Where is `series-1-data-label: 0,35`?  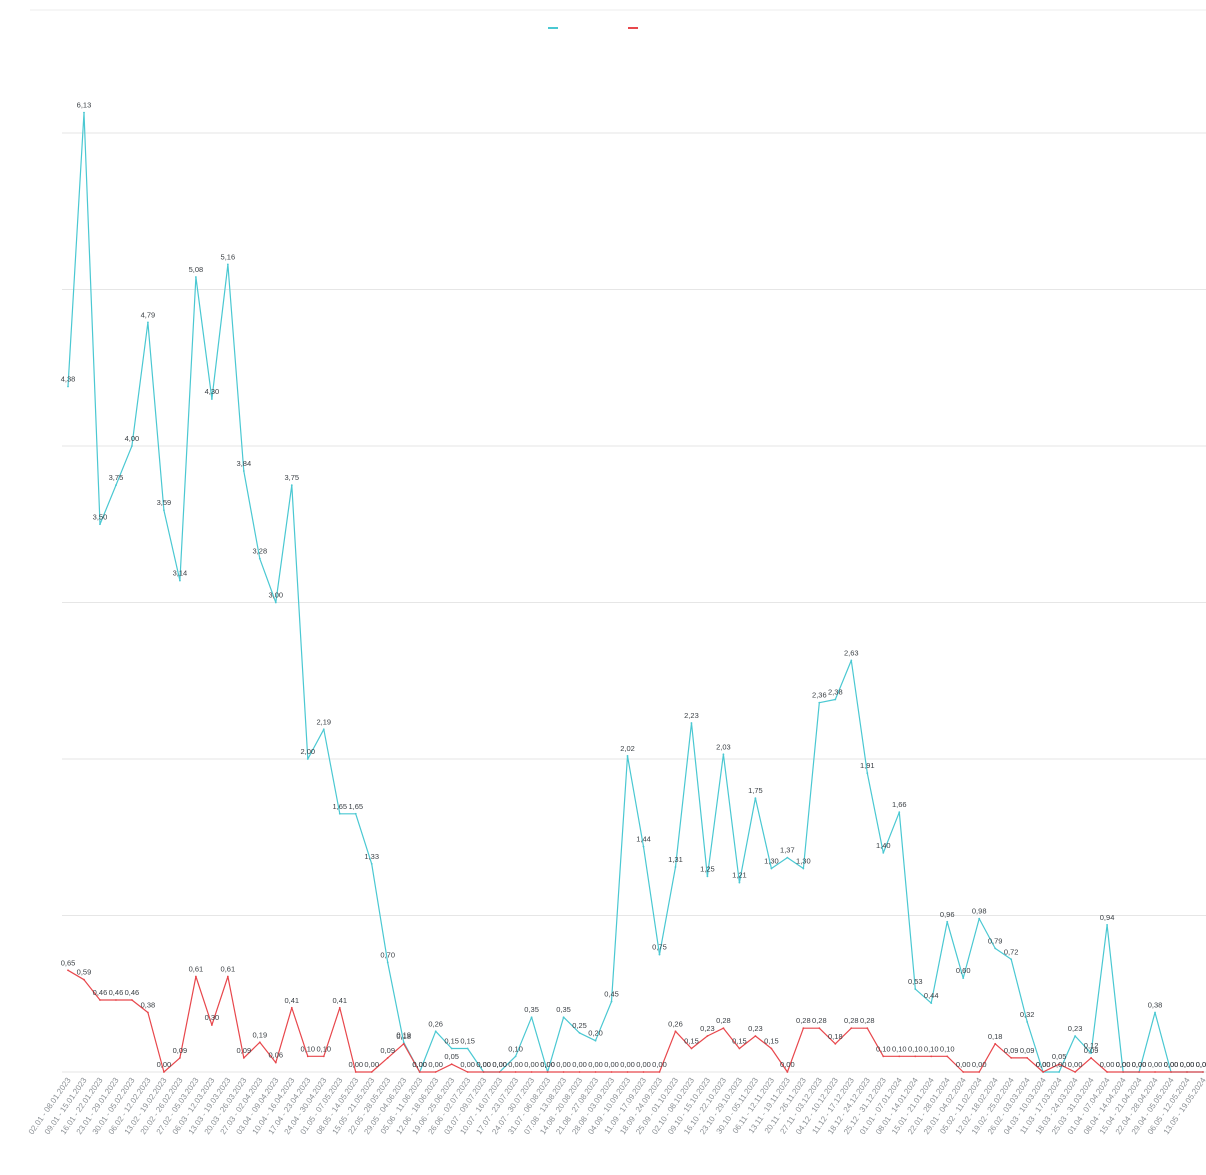 series-1-data-label: 0,35 is located at coordinates (531, 1009).